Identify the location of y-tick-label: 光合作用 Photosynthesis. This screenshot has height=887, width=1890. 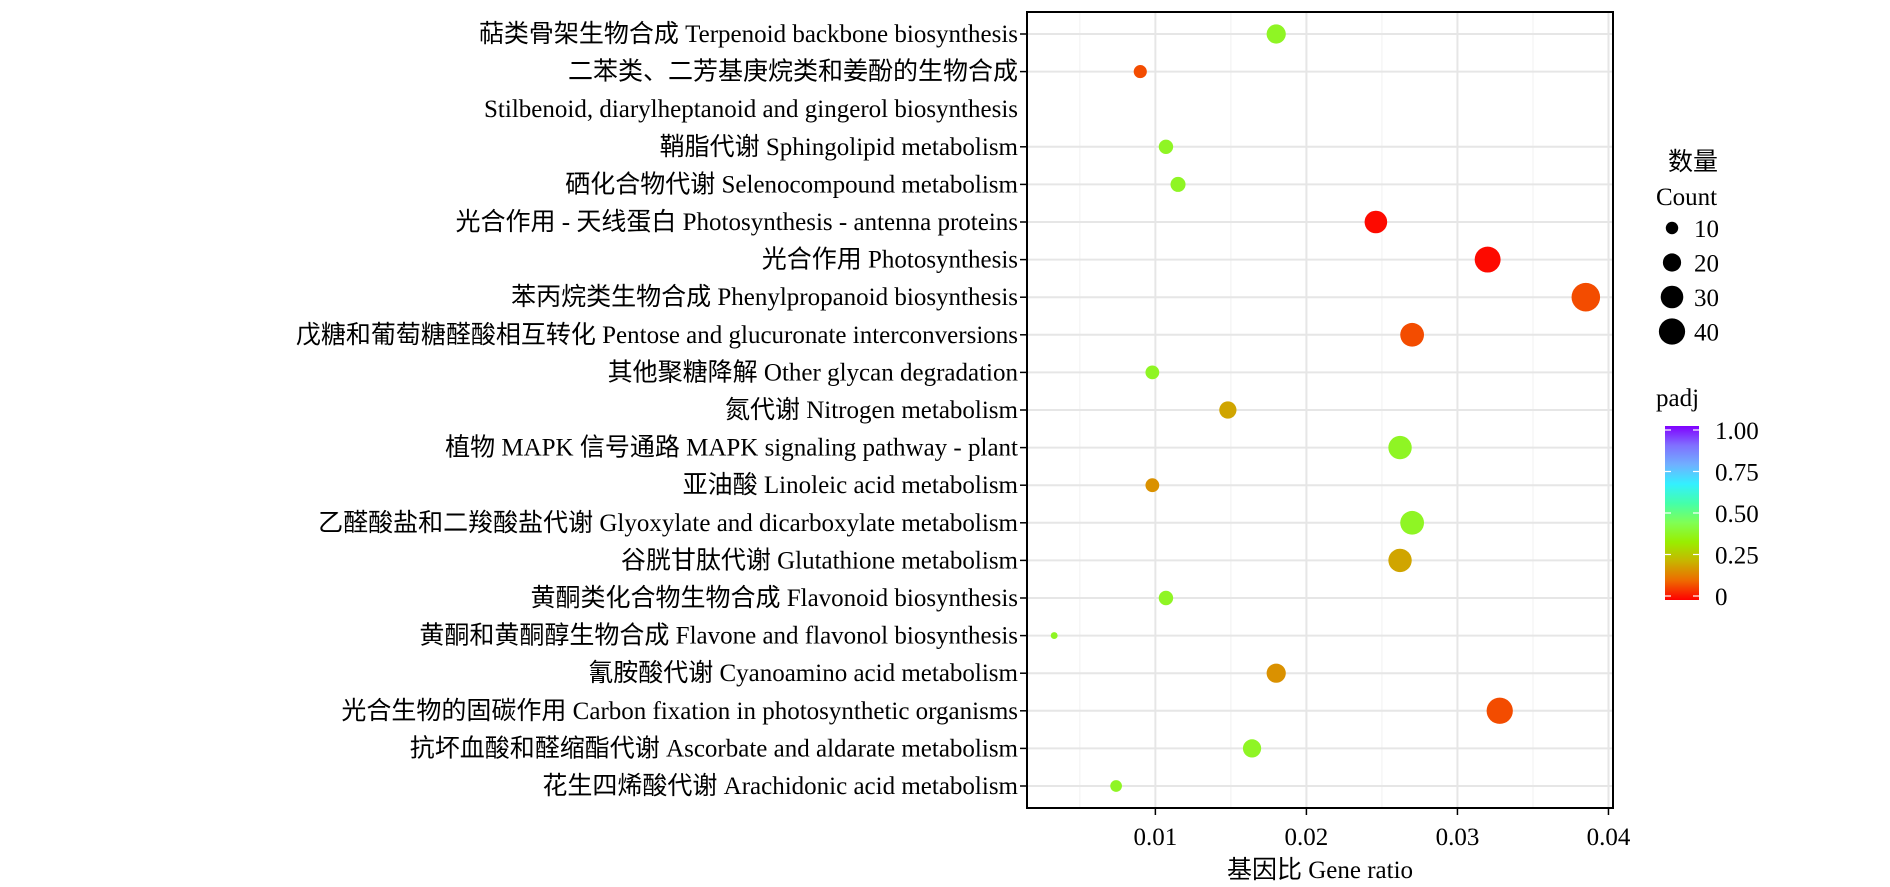
(890, 260).